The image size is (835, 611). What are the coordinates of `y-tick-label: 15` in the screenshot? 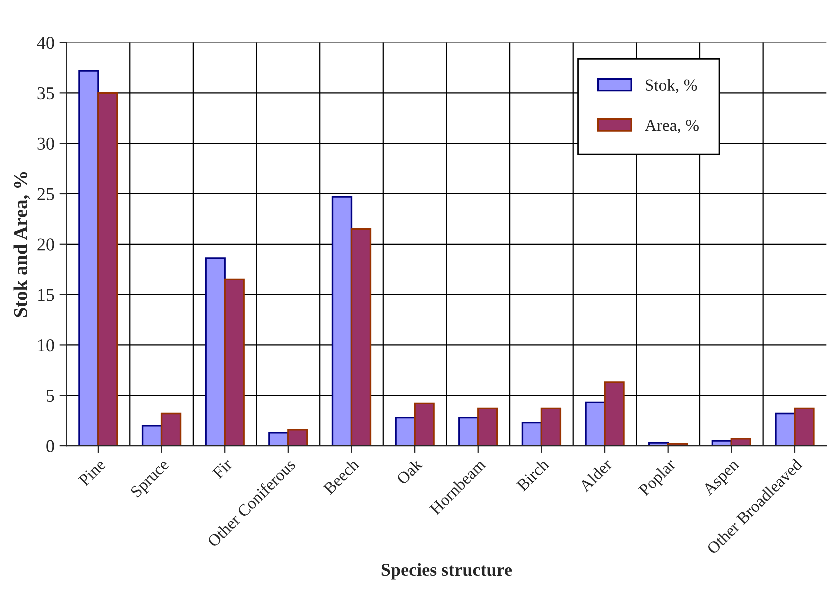 It's located at (46, 295).